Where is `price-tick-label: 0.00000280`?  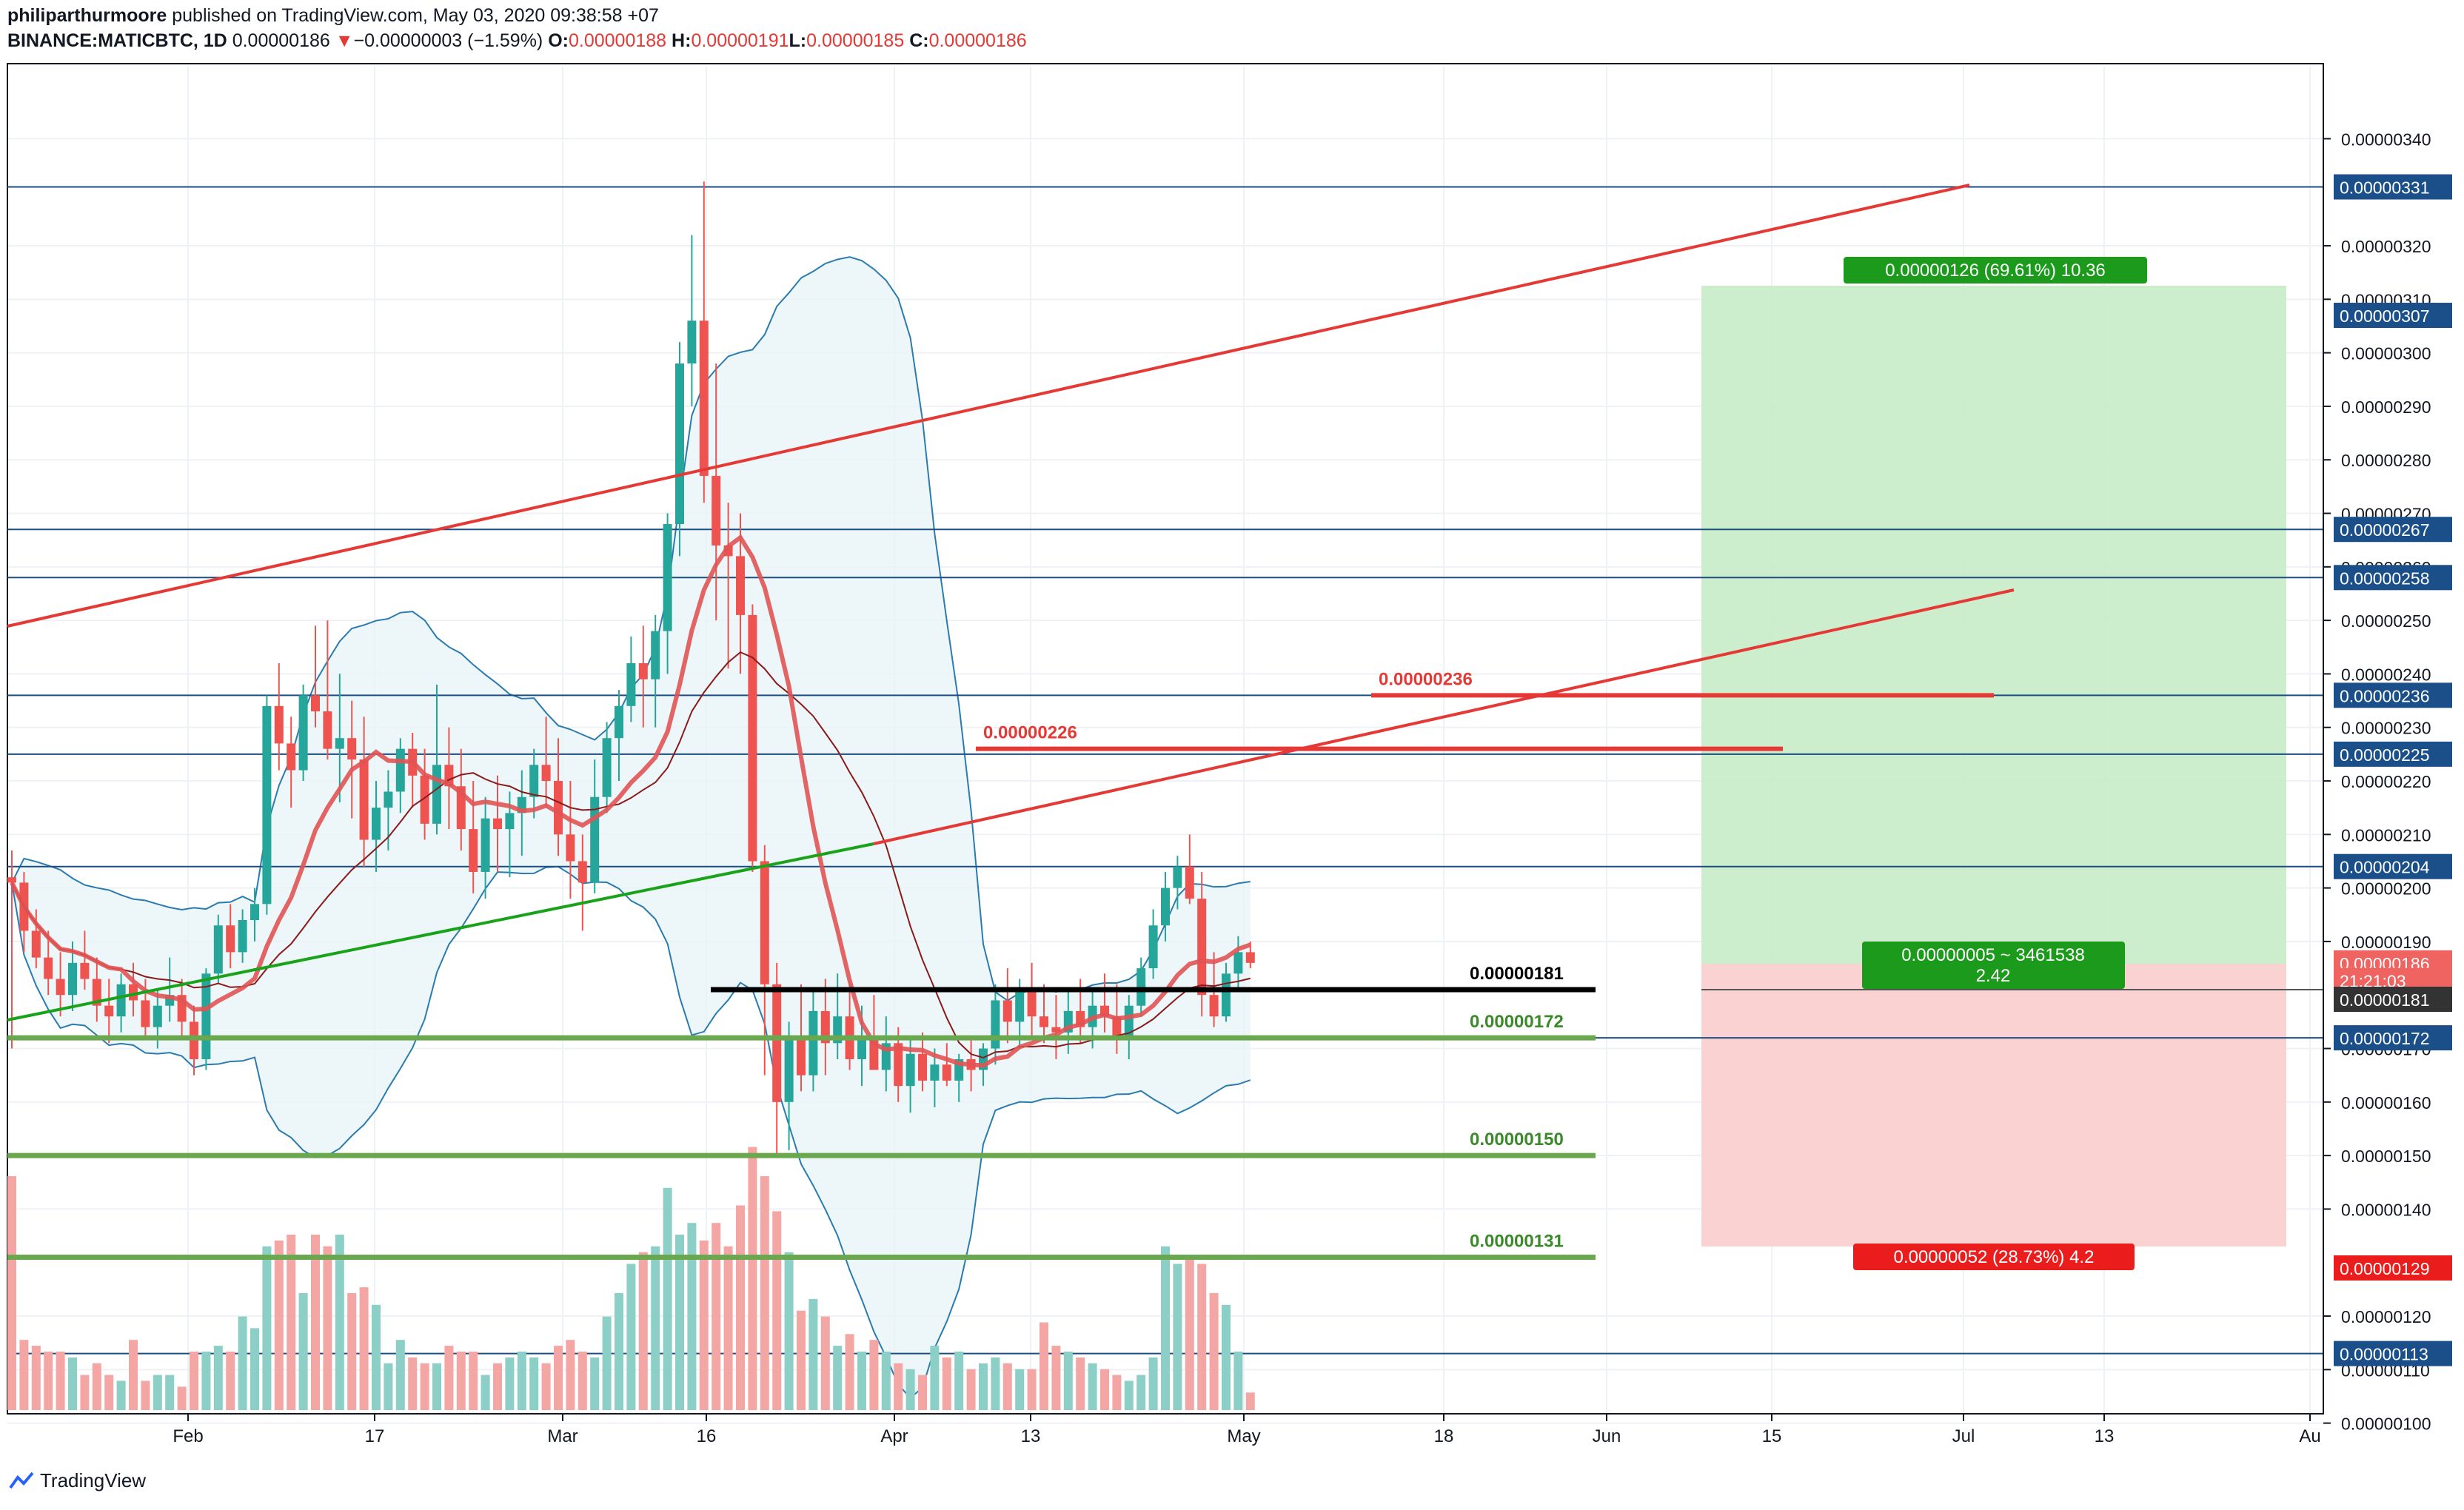 price-tick-label: 0.00000280 is located at coordinates (2386, 460).